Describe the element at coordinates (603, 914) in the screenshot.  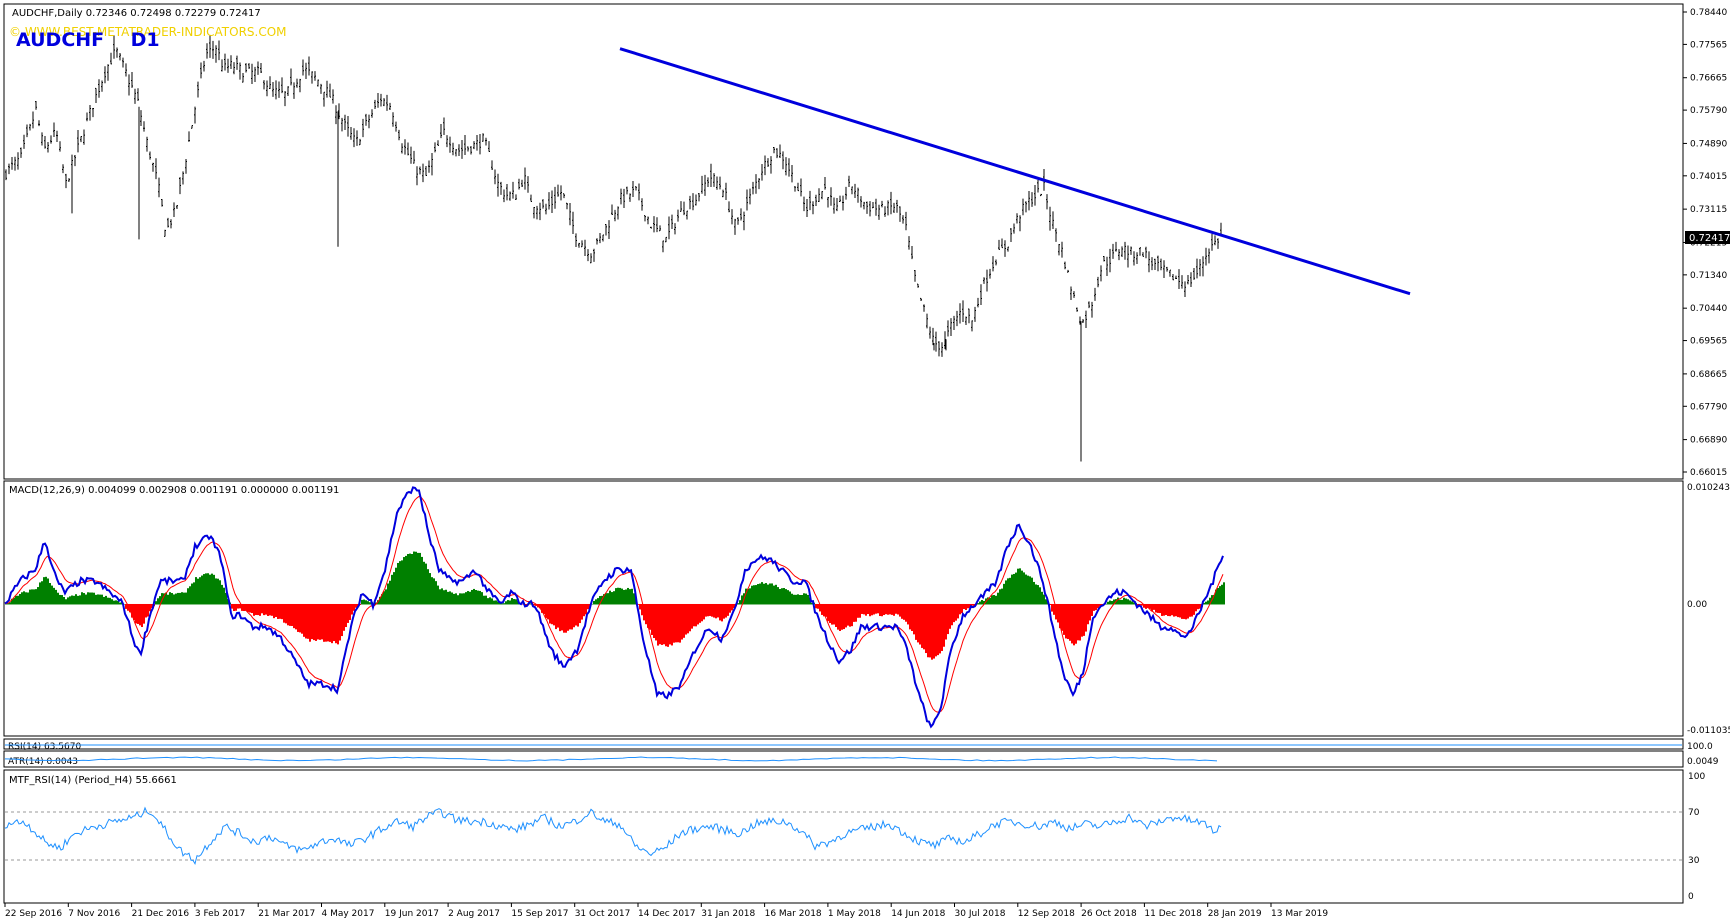
I see `time-tick-label: 31 Oct 2017` at that location.